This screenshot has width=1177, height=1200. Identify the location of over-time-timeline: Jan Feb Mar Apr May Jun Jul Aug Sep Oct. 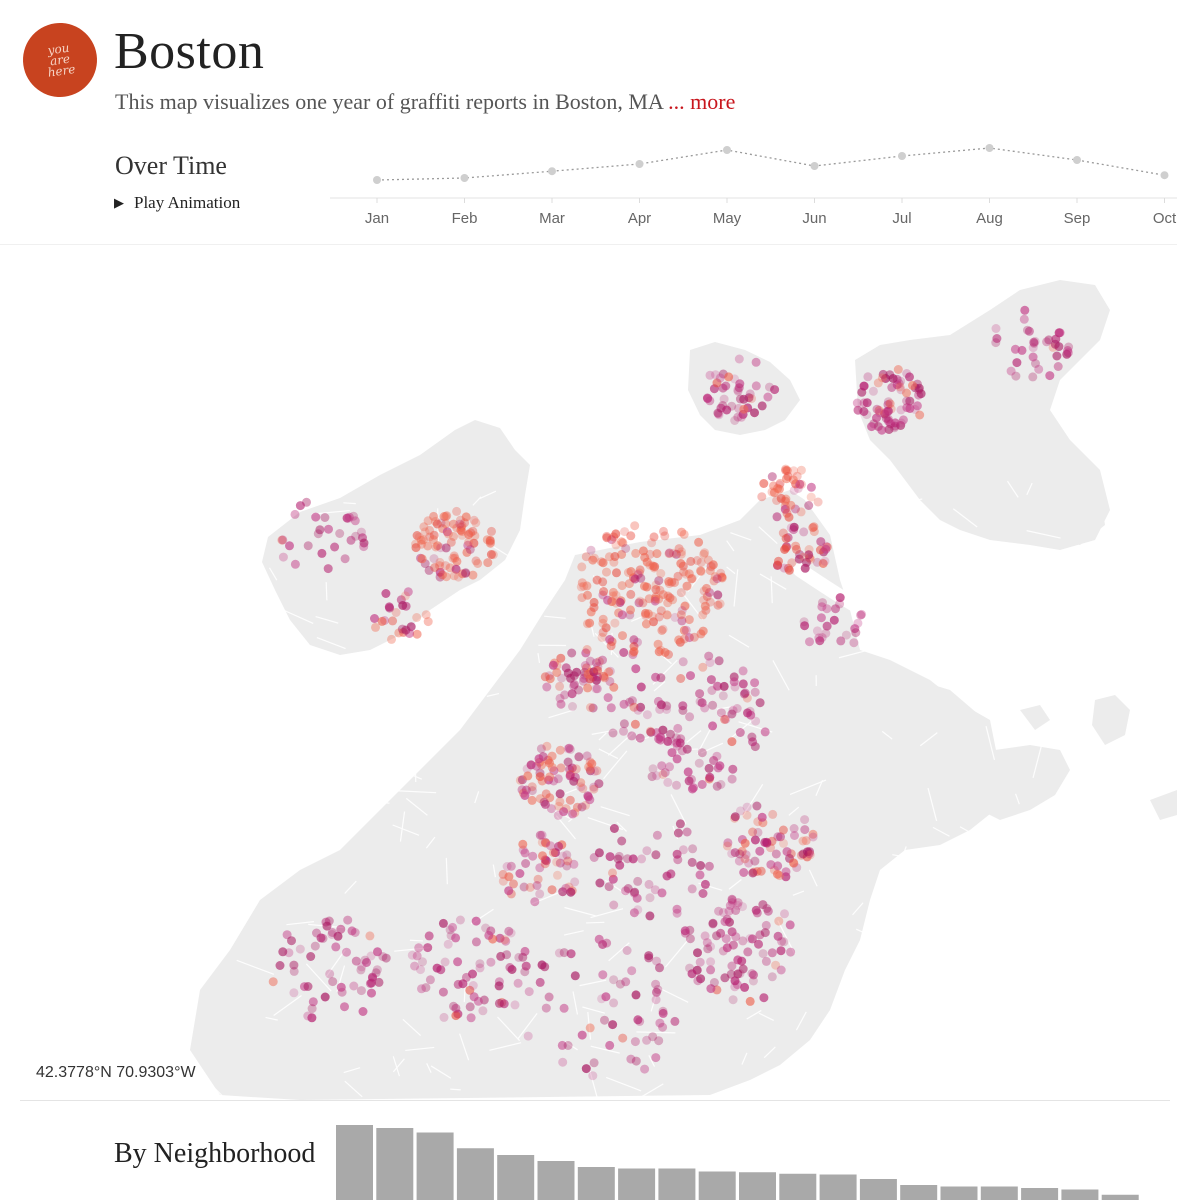
(753, 190).